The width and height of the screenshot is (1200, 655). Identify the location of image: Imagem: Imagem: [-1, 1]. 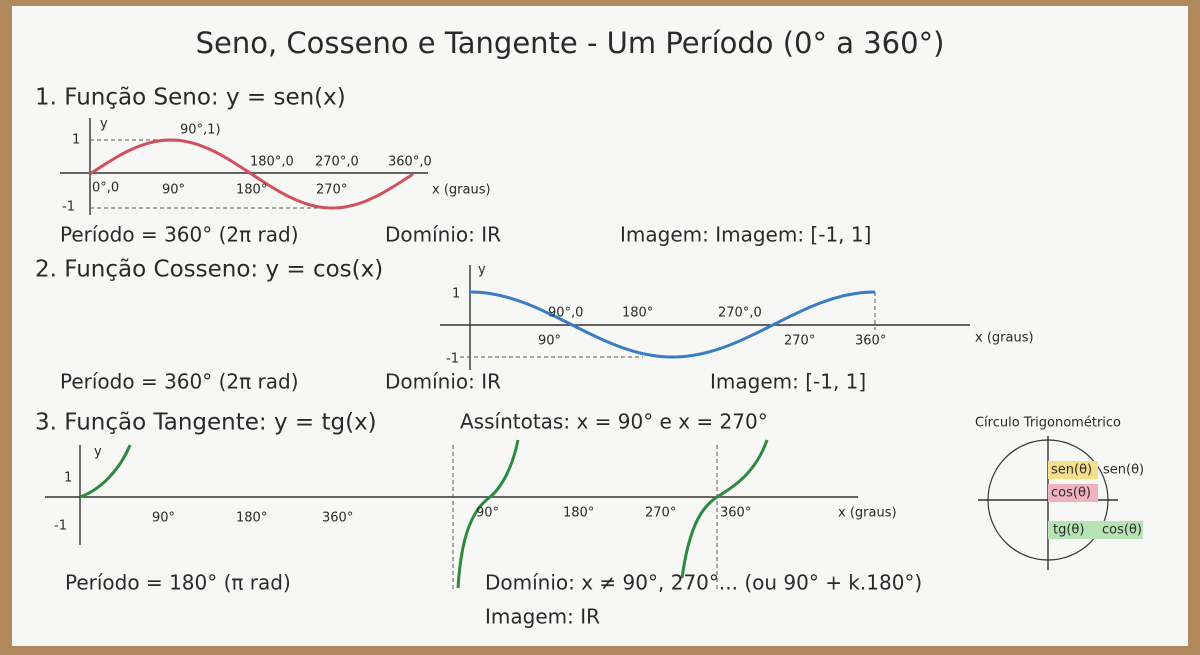
(745, 235).